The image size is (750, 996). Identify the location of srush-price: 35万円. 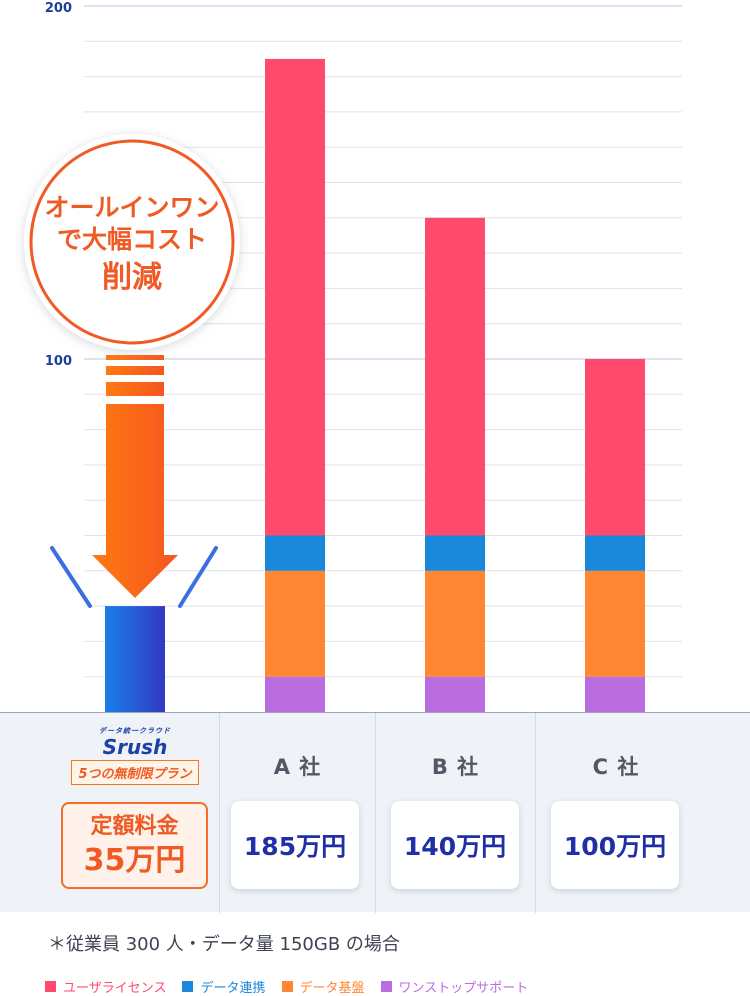
(134, 860).